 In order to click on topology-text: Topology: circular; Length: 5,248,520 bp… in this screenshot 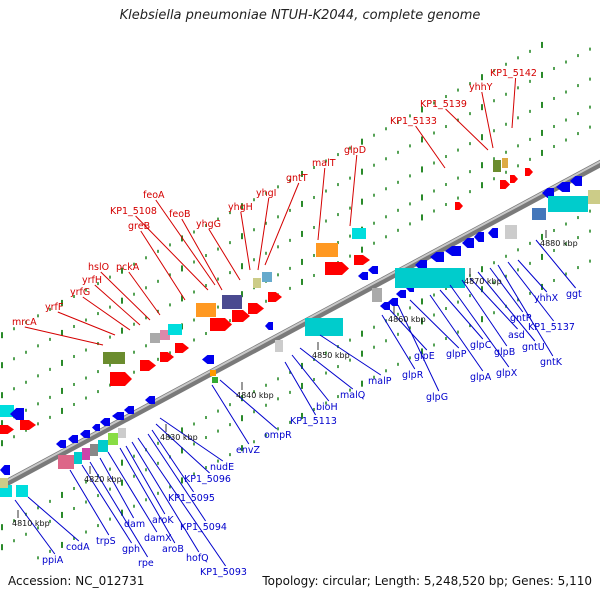, I will do `click(427, 581)`.